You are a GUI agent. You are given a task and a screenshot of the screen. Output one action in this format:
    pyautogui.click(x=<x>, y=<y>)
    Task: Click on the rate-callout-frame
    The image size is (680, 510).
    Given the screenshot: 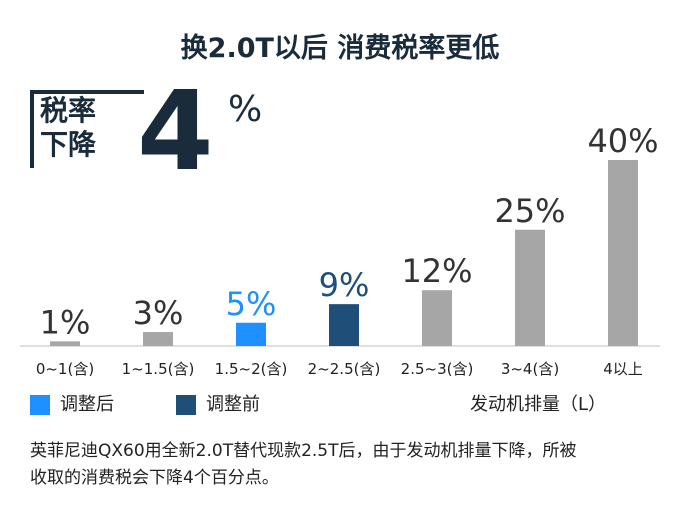 What is the action you would take?
    pyautogui.click(x=87, y=129)
    